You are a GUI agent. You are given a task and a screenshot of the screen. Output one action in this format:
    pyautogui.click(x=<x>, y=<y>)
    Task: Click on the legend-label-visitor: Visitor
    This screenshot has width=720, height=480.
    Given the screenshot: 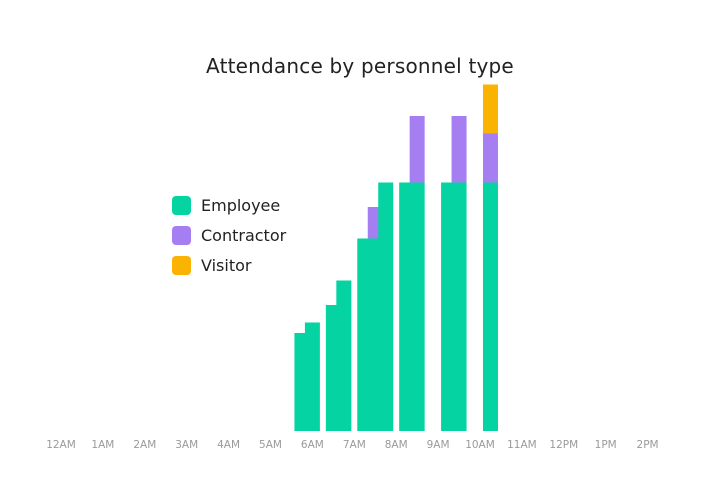 What is the action you would take?
    pyautogui.click(x=226, y=265)
    